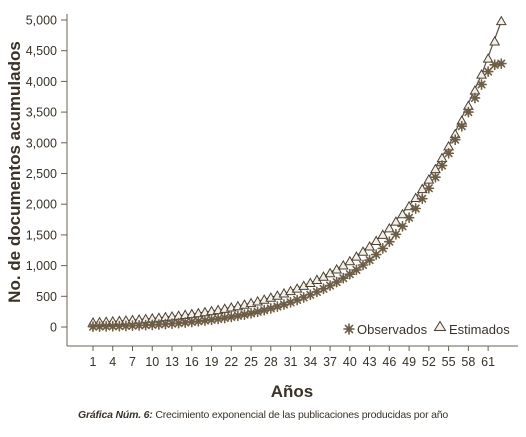 The width and height of the screenshot is (526, 437). I want to click on y-tick-label: 0, so click(53, 328).